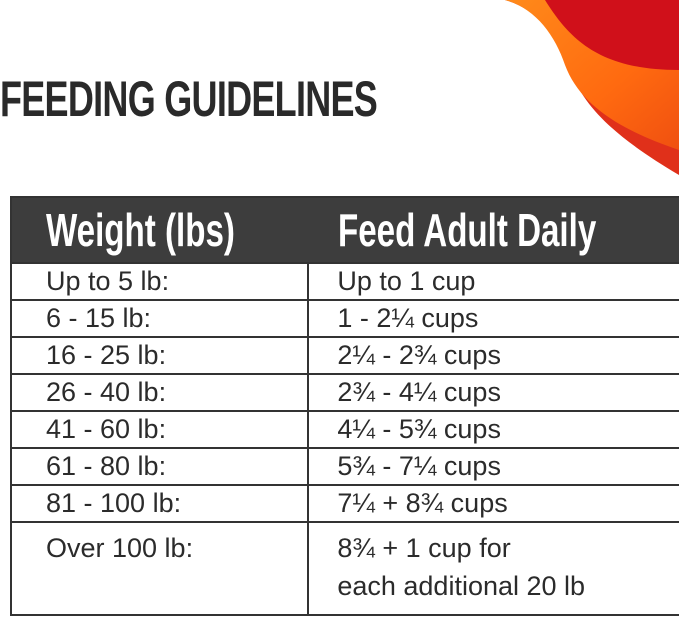  I want to click on weight-cell: 61 - 80 lb:, so click(159, 466).